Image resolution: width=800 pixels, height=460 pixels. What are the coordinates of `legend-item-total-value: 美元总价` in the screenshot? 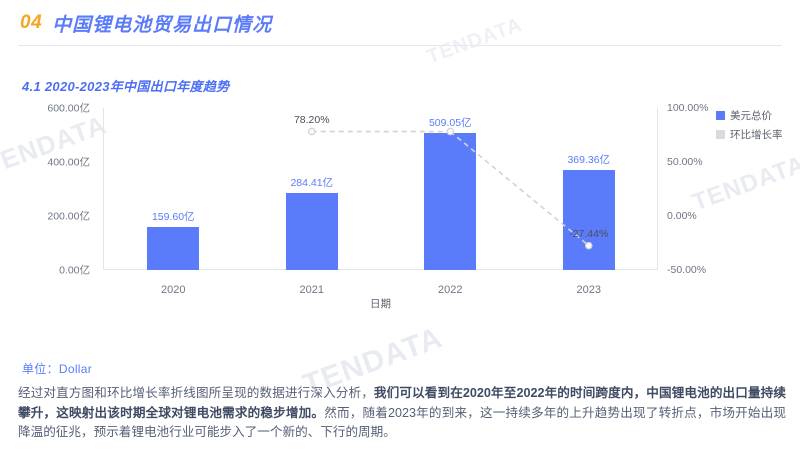 It's located at (749, 115).